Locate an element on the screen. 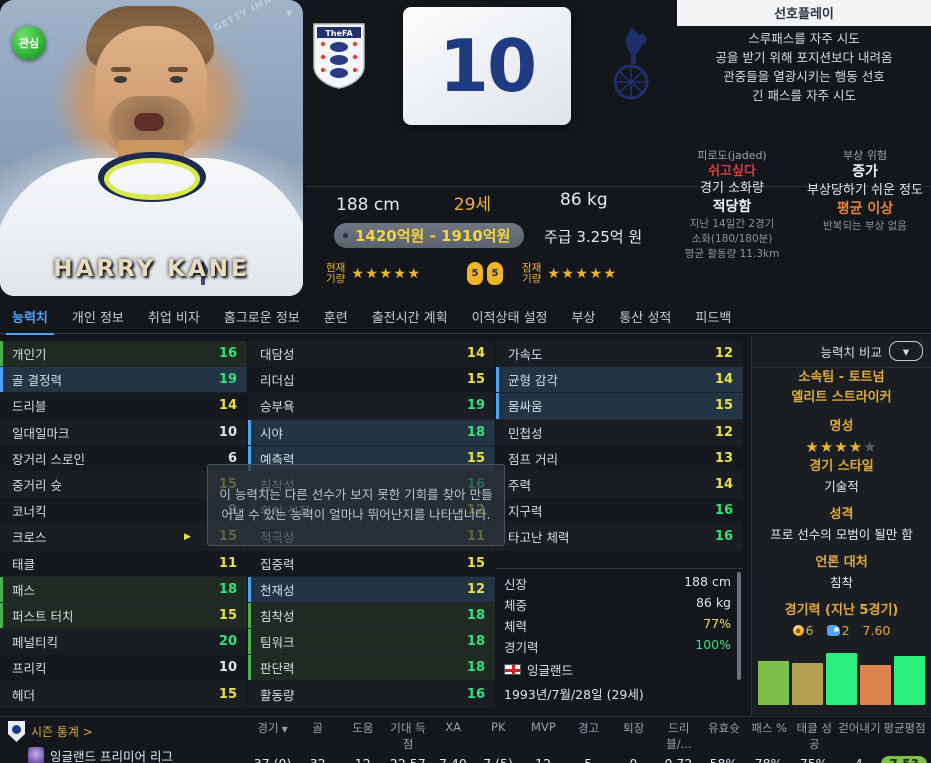 Image resolution: width=931 pixels, height=763 pixels. player-value-pill: 1420억원 - 1910억원 is located at coordinates (429, 235).